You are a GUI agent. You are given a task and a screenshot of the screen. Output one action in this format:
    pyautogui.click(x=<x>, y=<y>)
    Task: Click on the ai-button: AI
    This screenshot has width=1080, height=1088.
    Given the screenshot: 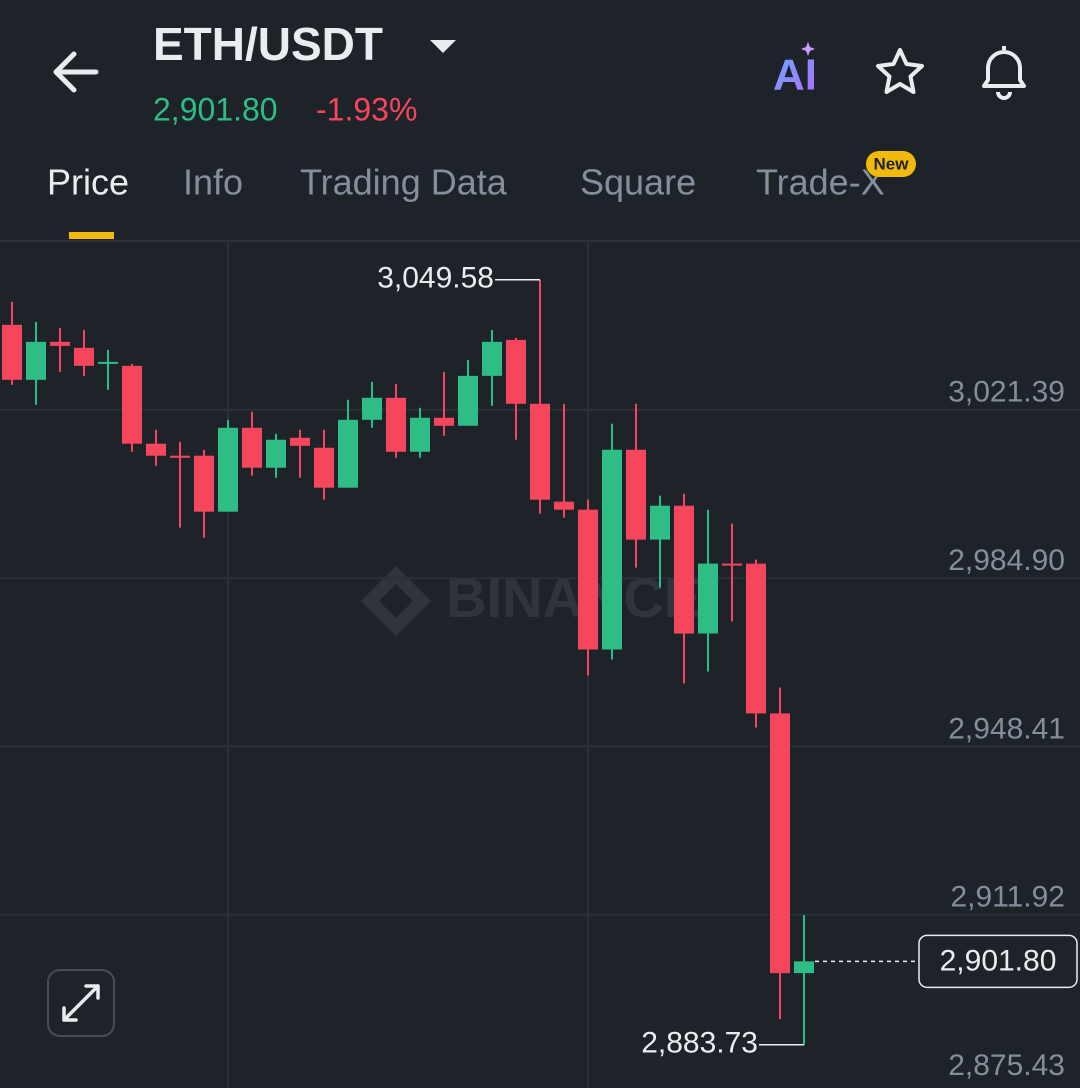 What is the action you would take?
    pyautogui.click(x=795, y=75)
    